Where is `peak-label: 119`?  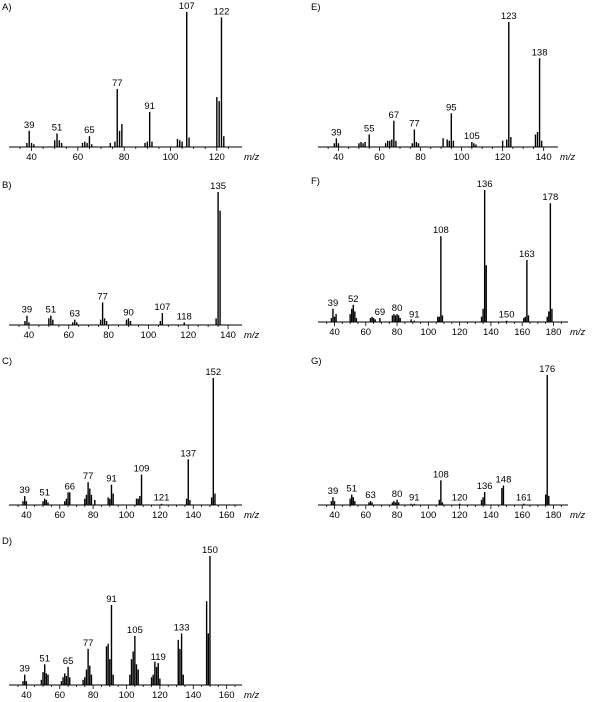
peak-label: 119 is located at coordinates (158, 657).